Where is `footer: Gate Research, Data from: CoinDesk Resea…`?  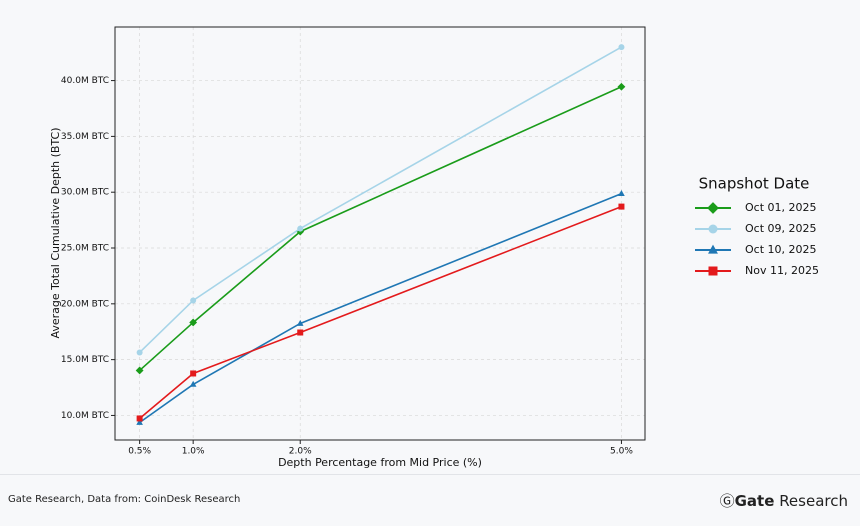 footer: Gate Research, Data from: CoinDesk Resea… is located at coordinates (430, 500).